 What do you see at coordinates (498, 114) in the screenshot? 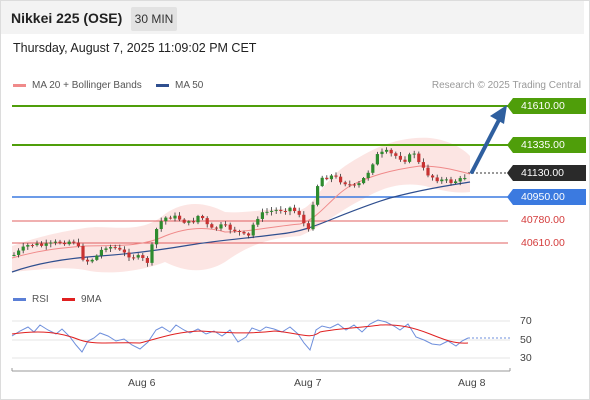
I see `forecast-arrow-head` at bounding box center [498, 114].